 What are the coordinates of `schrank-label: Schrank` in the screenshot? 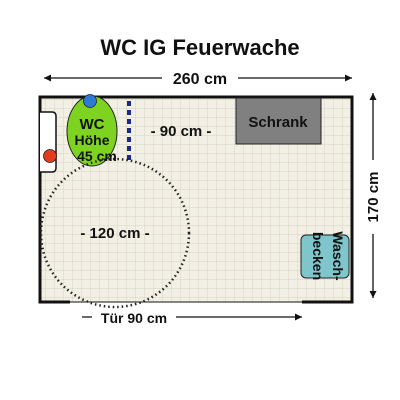 It's located at (278, 122).